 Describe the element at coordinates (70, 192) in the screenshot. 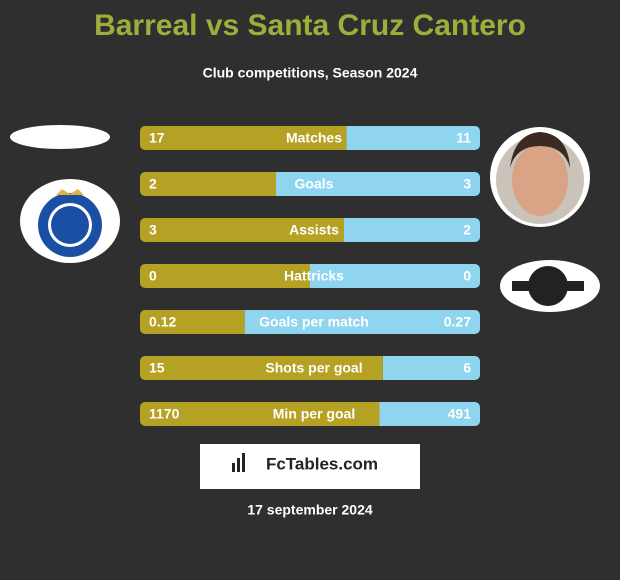

I see `club-logo-crown` at that location.